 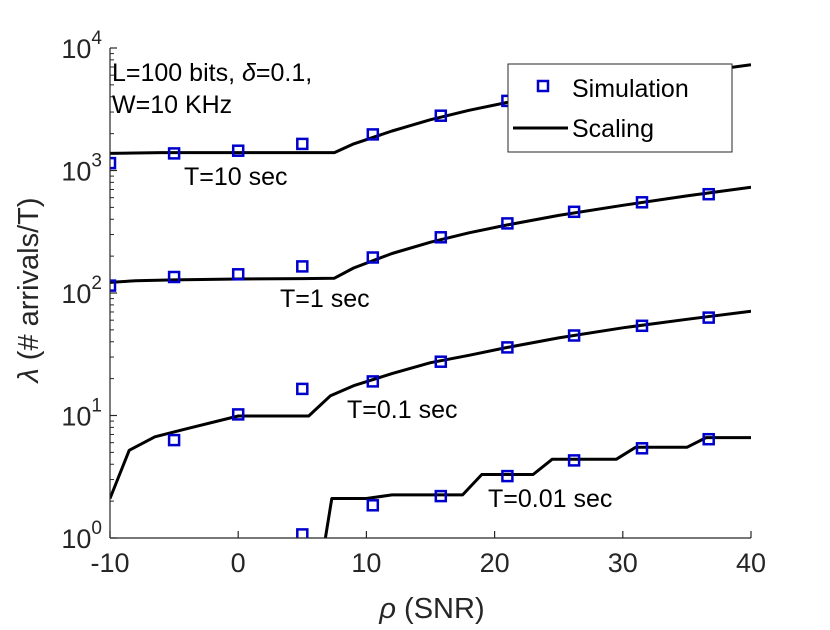 I want to click on legend-box, so click(x=620, y=108).